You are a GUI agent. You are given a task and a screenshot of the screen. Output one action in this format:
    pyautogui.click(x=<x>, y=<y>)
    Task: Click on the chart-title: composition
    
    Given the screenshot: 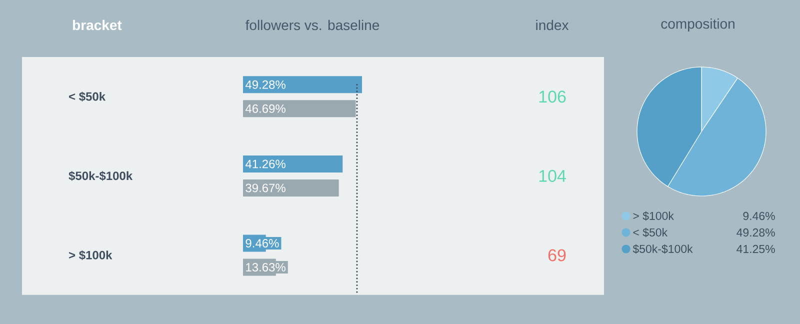 What is the action you would take?
    pyautogui.click(x=697, y=25)
    